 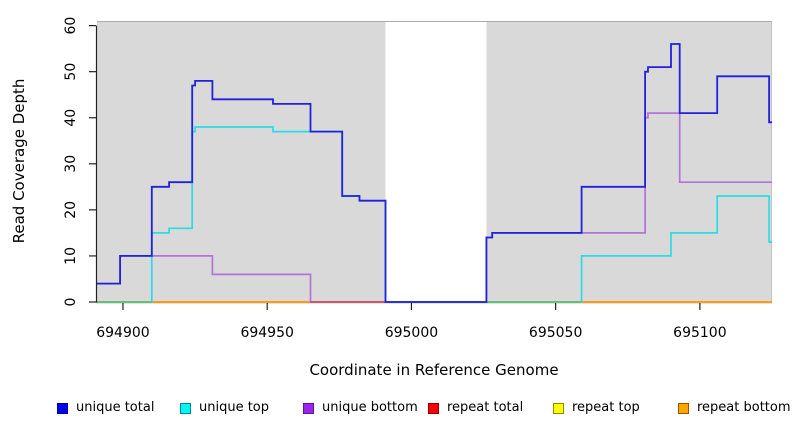 What do you see at coordinates (71, 72) in the screenshot?
I see `y-tick-label: 50` at bounding box center [71, 72].